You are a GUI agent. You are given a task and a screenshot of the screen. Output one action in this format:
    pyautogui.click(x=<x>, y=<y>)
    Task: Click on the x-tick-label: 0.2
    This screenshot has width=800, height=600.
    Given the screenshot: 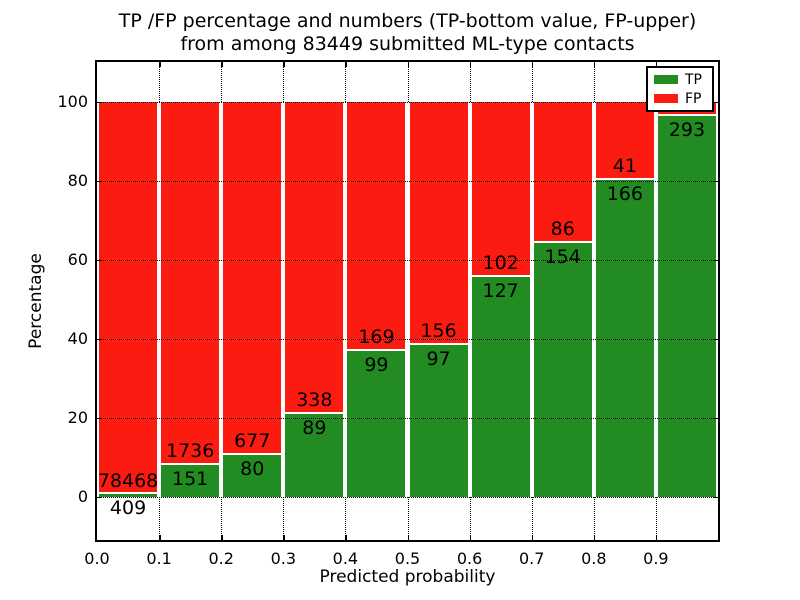 What is the action you would take?
    pyautogui.click(x=221, y=558)
    